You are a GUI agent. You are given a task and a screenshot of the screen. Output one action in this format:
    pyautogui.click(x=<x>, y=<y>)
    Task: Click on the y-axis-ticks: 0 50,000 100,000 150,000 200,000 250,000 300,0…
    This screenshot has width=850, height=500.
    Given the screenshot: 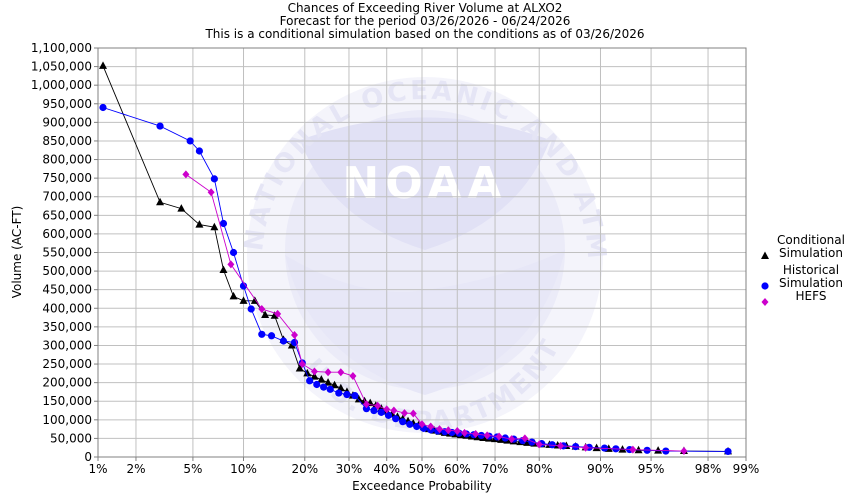 What is the action you would take?
    pyautogui.click(x=64, y=252)
    